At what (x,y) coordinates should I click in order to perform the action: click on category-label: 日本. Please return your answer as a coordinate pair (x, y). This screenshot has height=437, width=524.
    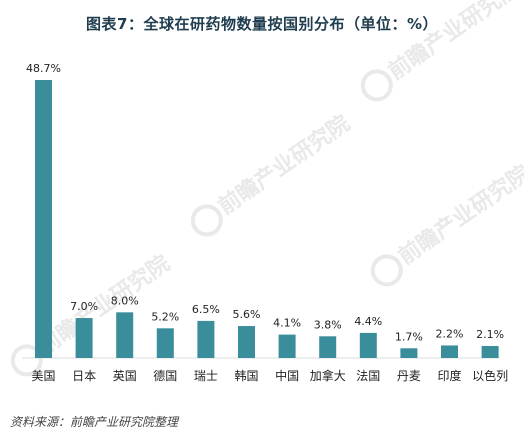
    Looking at the image, I should click on (84, 376).